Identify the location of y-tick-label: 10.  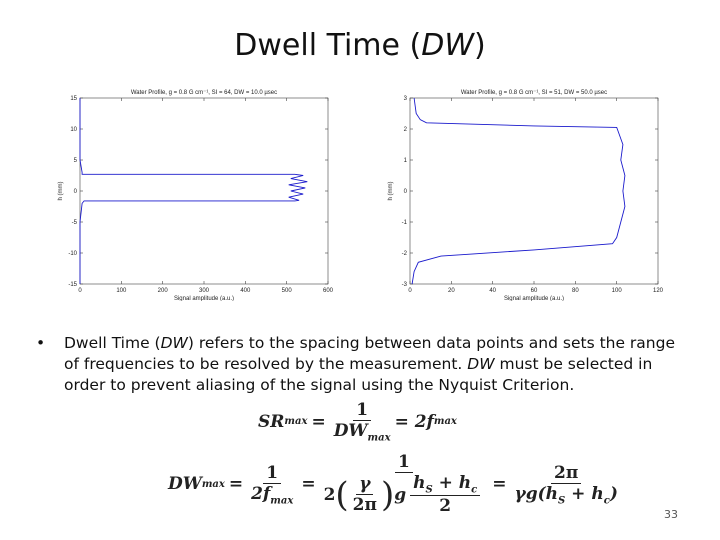
(73, 130).